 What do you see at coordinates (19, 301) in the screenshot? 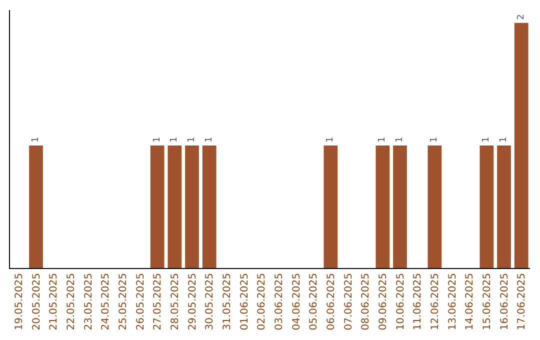
I see `x-tick-label: 19.05.2025` at bounding box center [19, 301].